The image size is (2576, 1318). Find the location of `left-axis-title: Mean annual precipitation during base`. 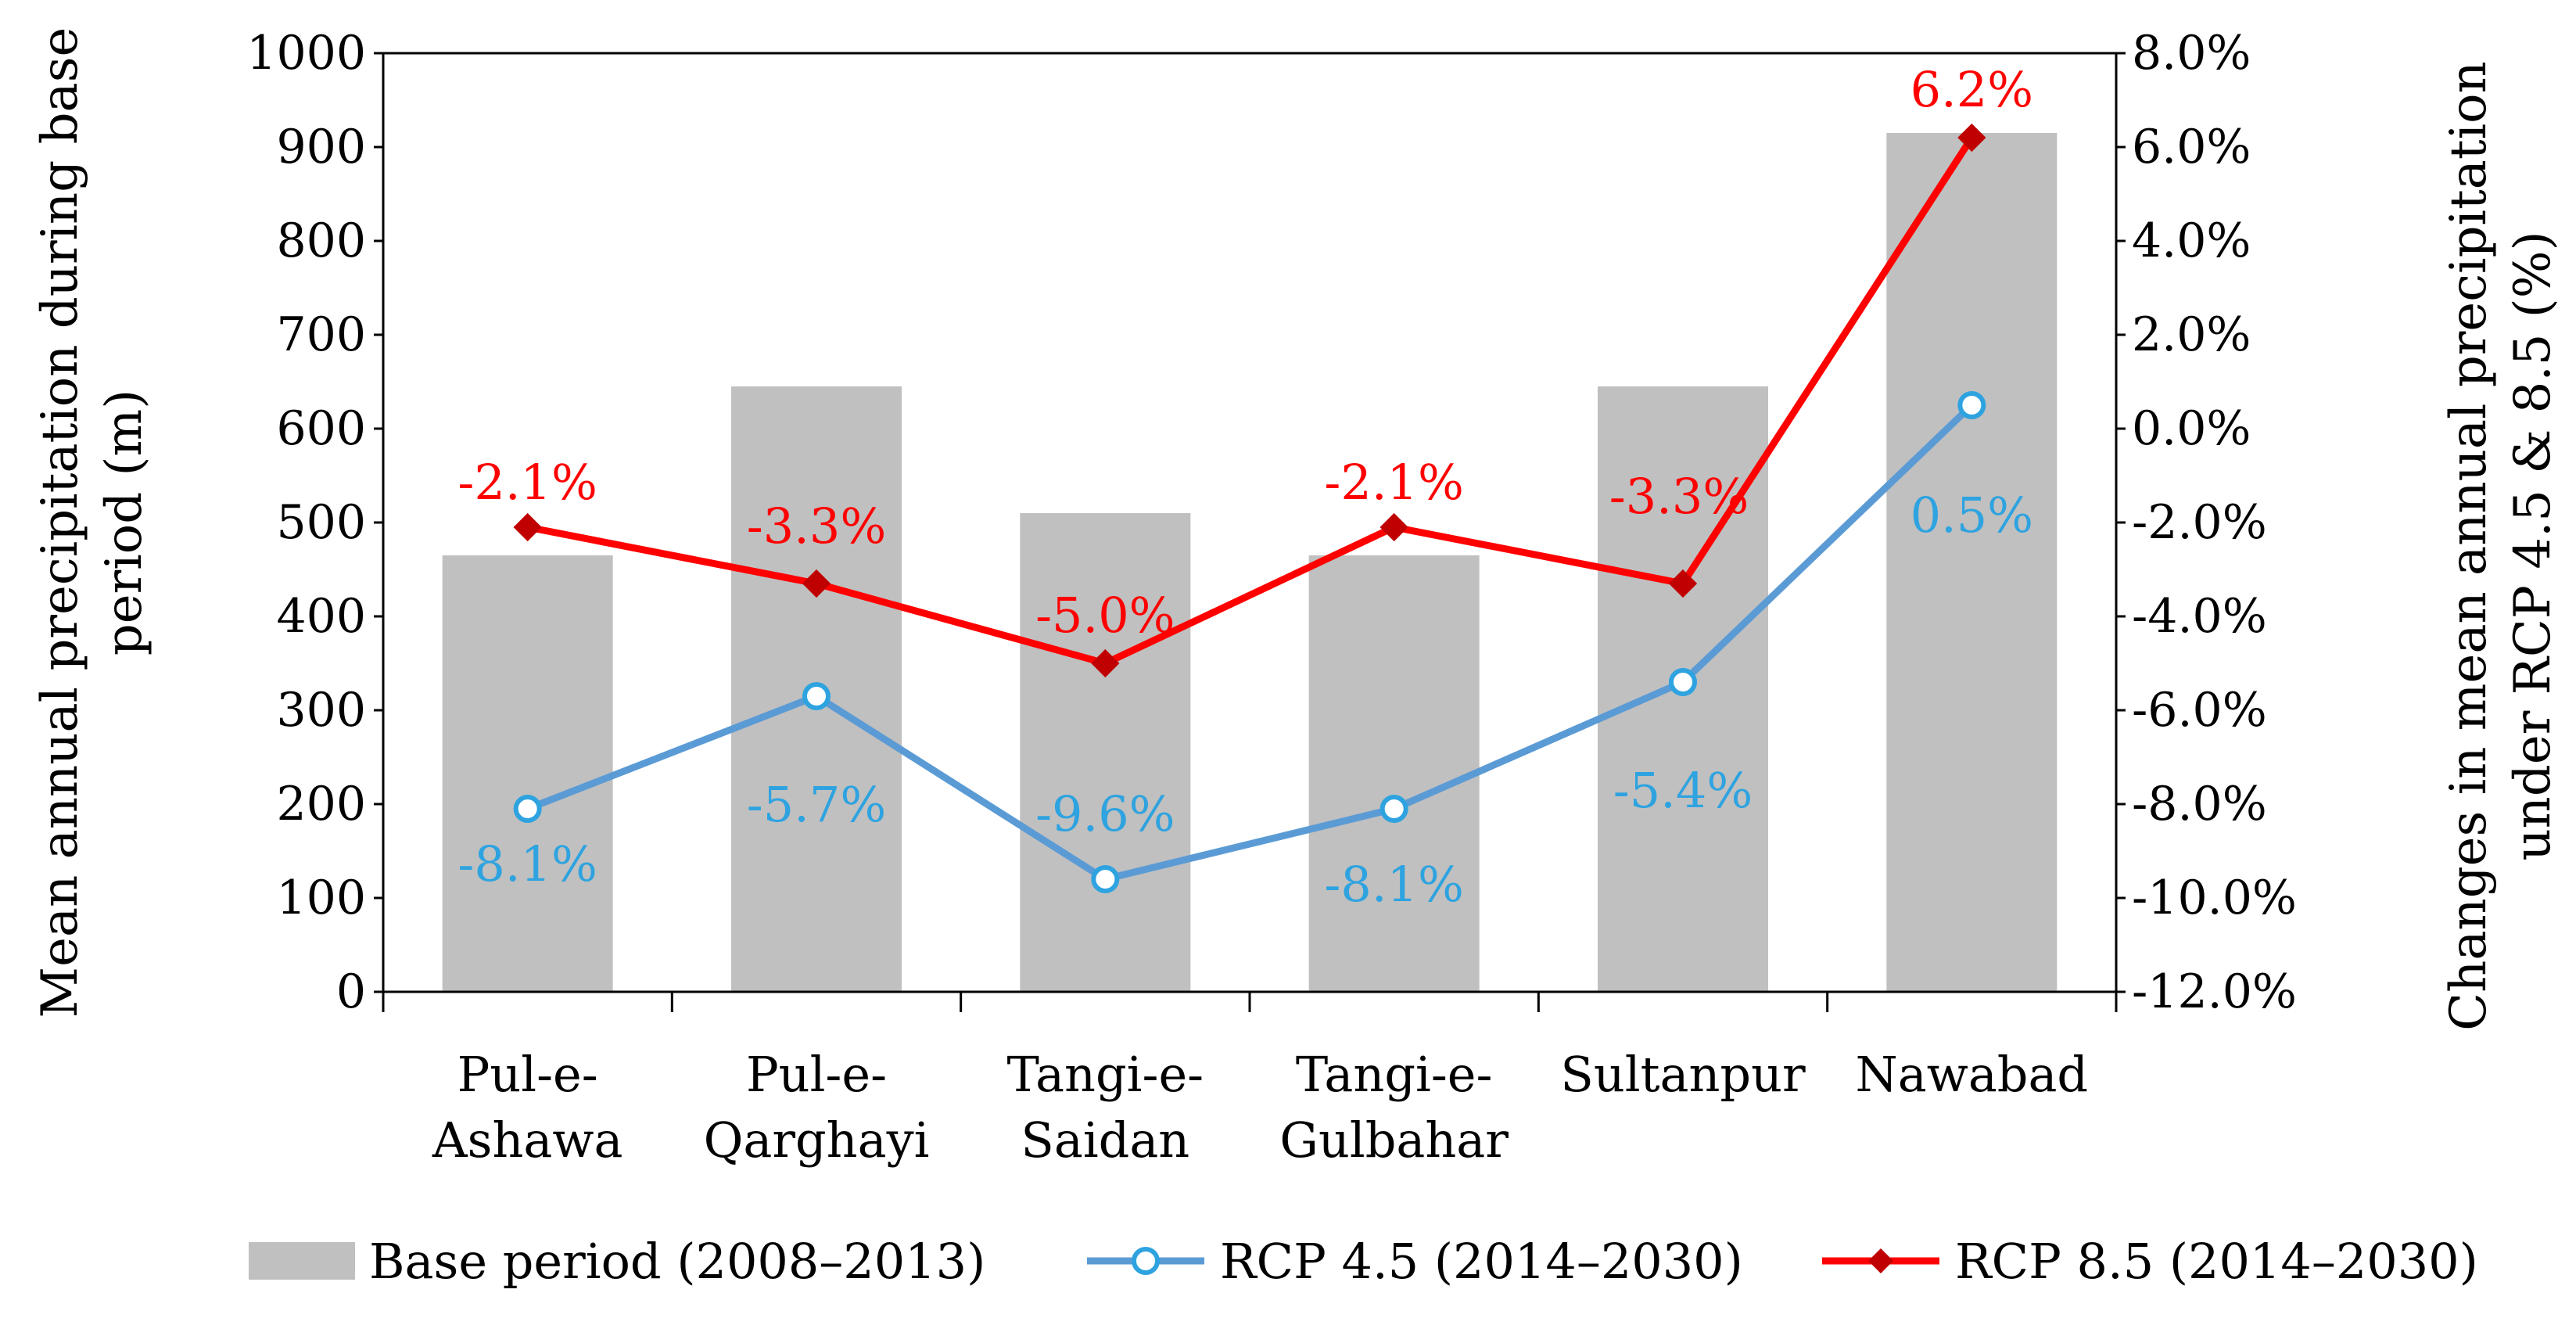

left-axis-title: Mean annual precipitation during base is located at coordinates (60, 522).